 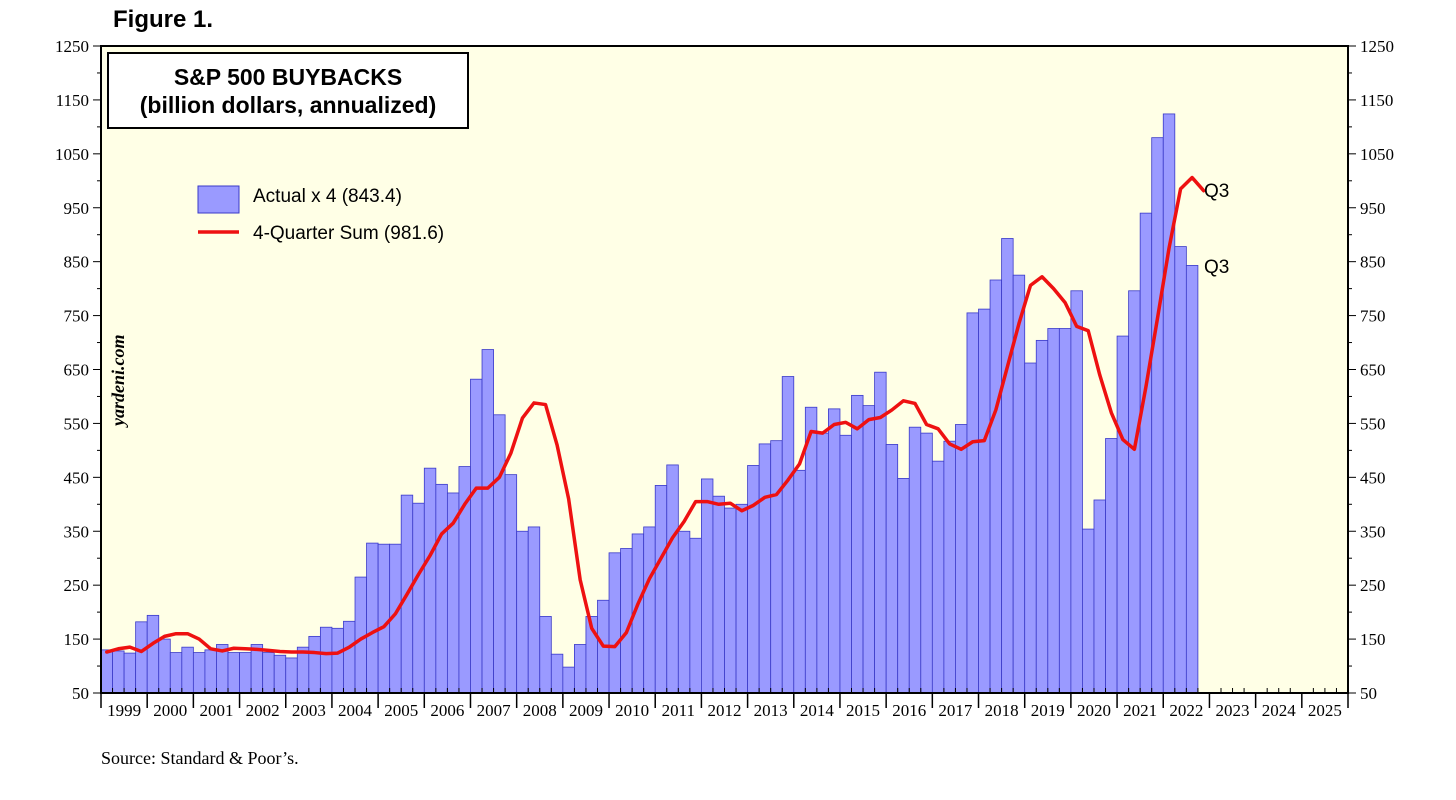 I want to click on x-tick-label: 2015, so click(x=863, y=710).